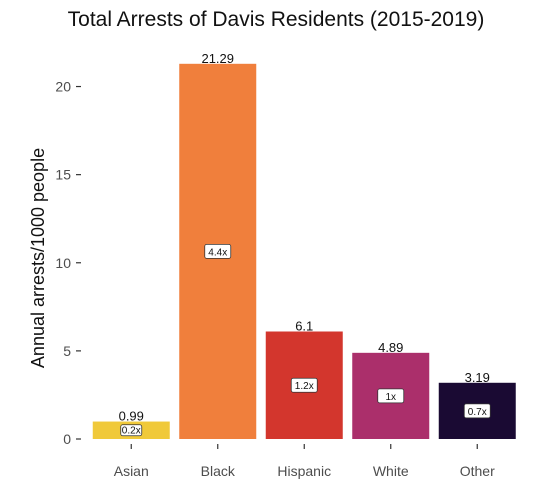  Describe the element at coordinates (304, 471) in the screenshot. I see `x-tick-label-hispanic: Hispanic` at that location.